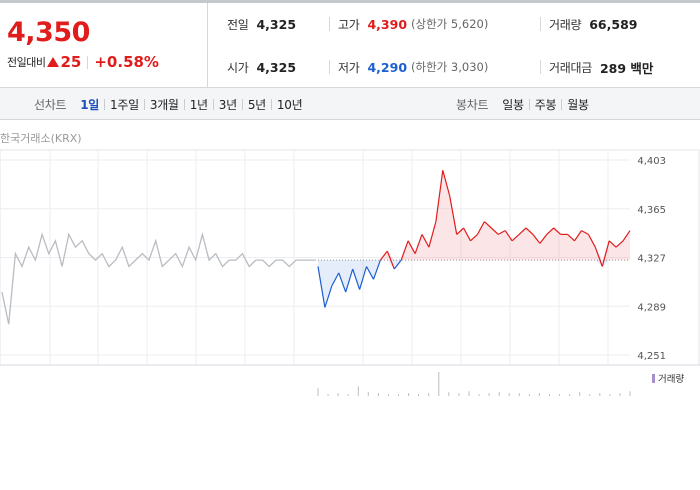  Describe the element at coordinates (474, 215) in the screenshot. I see `up-area-fill` at that location.